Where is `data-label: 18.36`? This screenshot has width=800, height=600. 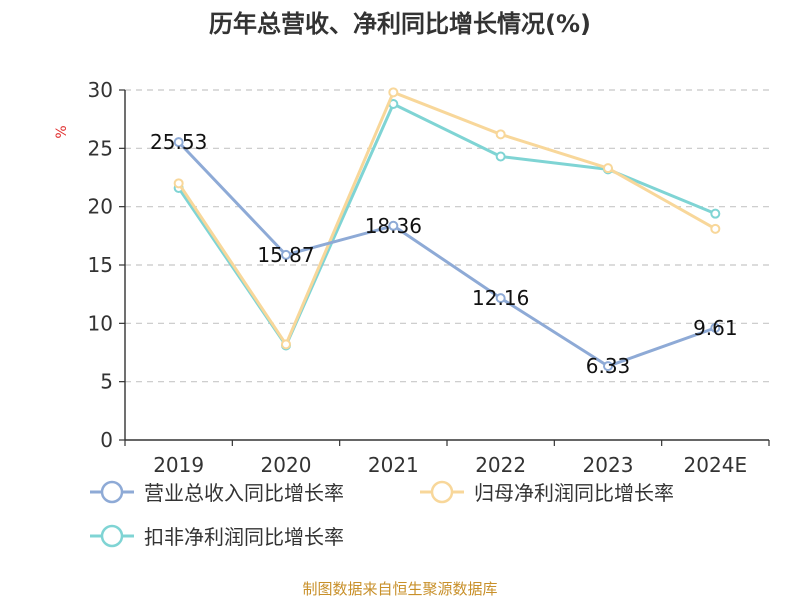 data-label: 18.36 is located at coordinates (393, 226).